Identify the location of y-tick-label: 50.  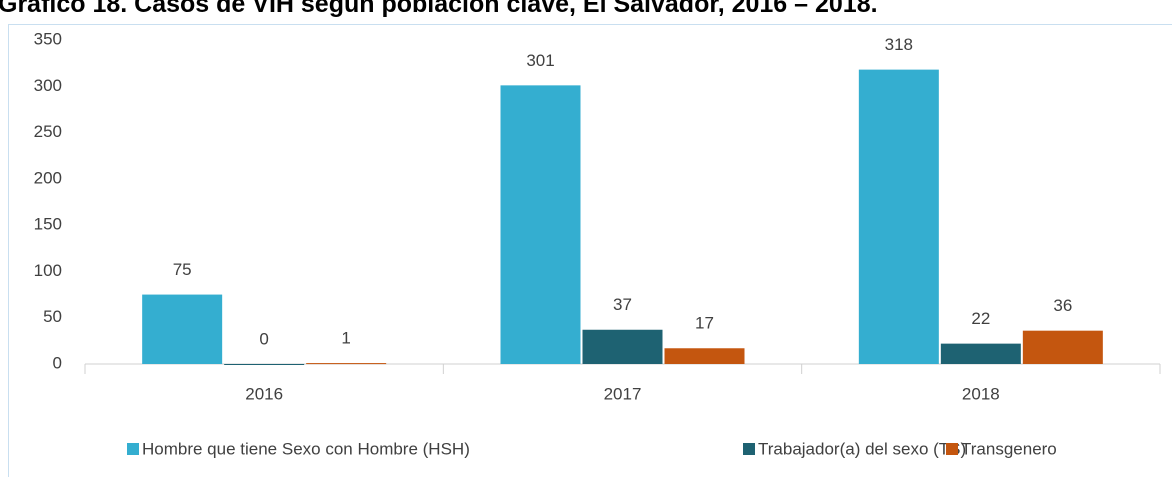
(52, 316).